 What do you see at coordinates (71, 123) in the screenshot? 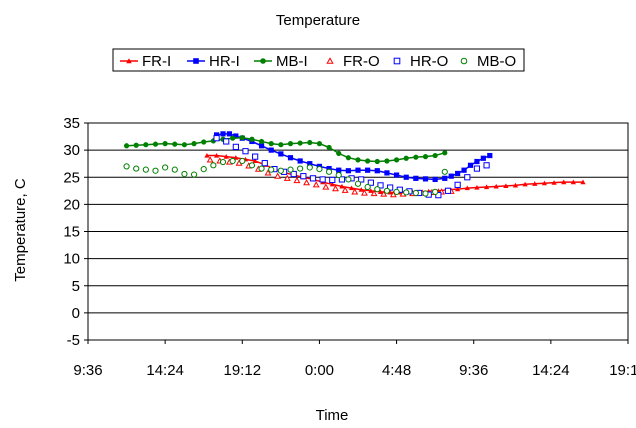
I see `y-tick-label: 35` at bounding box center [71, 123].